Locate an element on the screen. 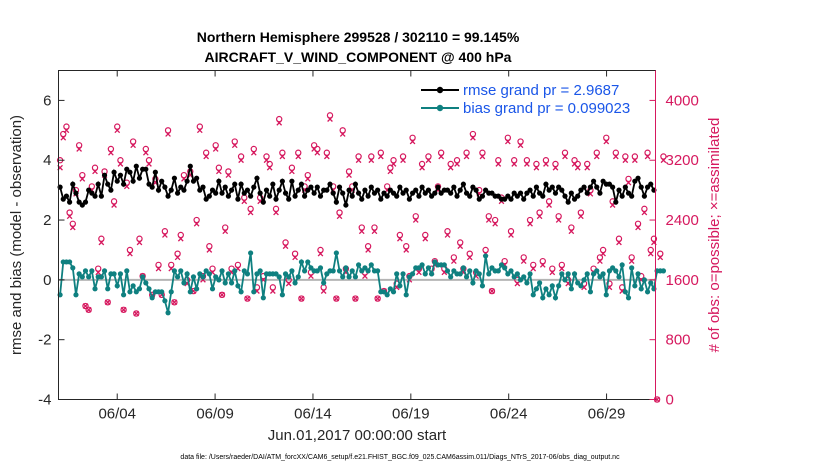 The width and height of the screenshot is (830, 470). y-axis-left: -4 -2 0 2 4 6 is located at coordinates (51, 250).